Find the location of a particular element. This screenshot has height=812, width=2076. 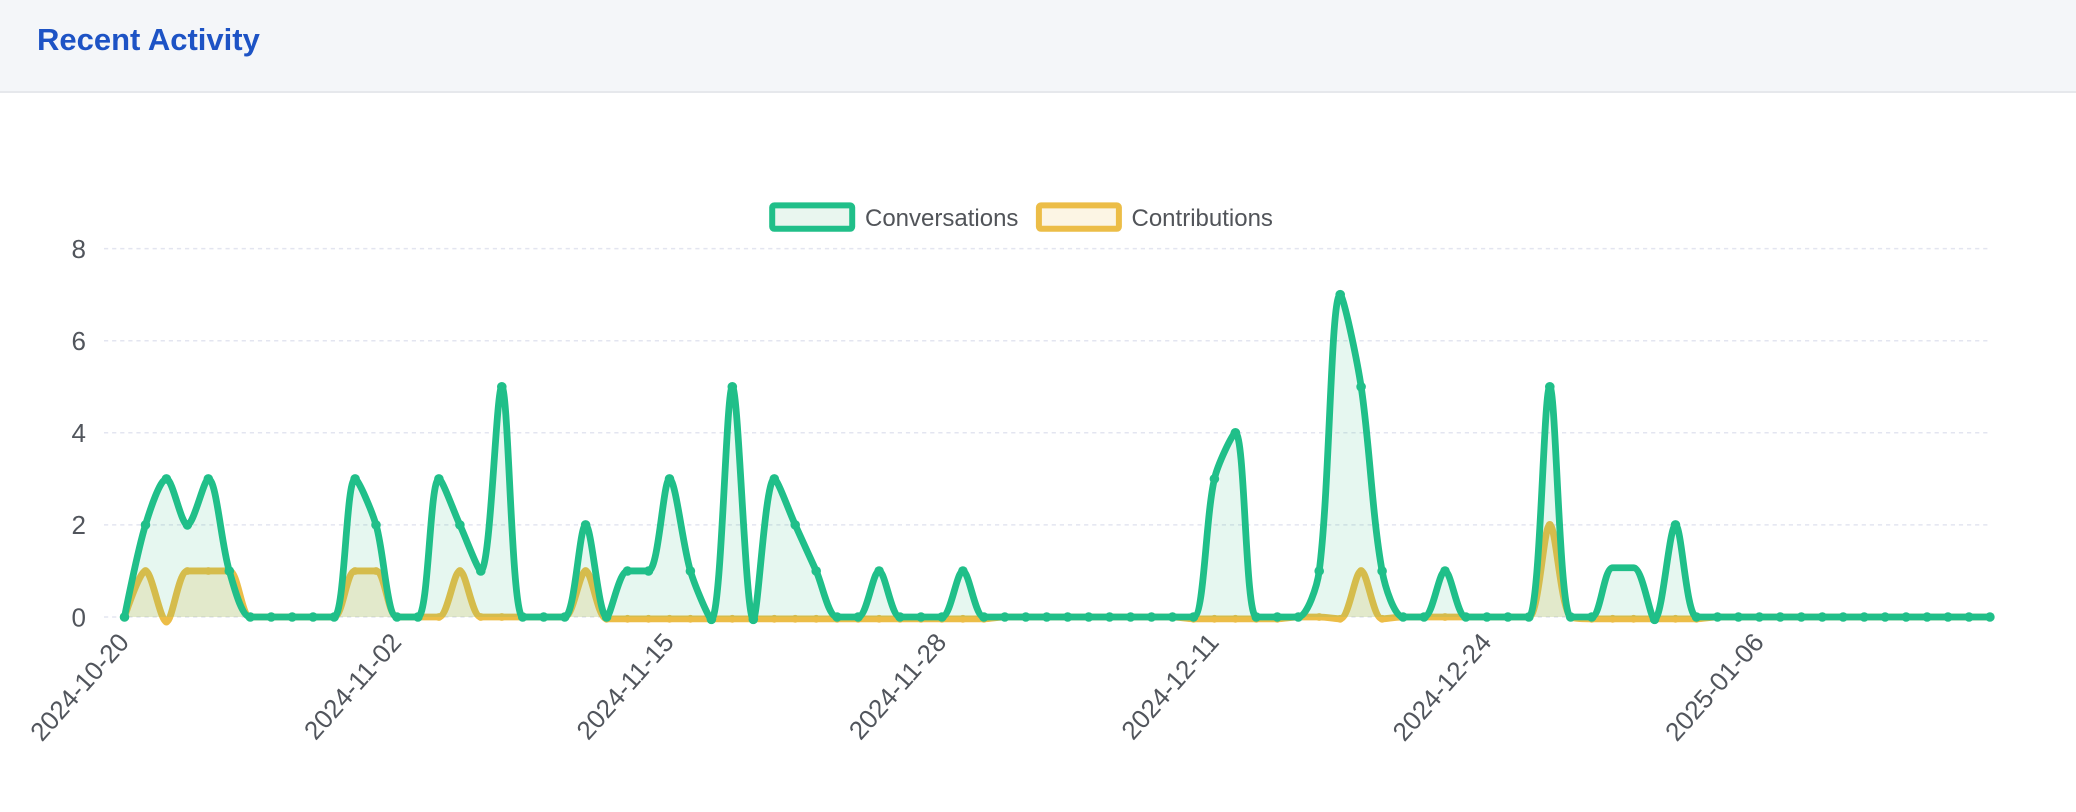

svg-text: 2024-11-02 is located at coordinates (352, 686).